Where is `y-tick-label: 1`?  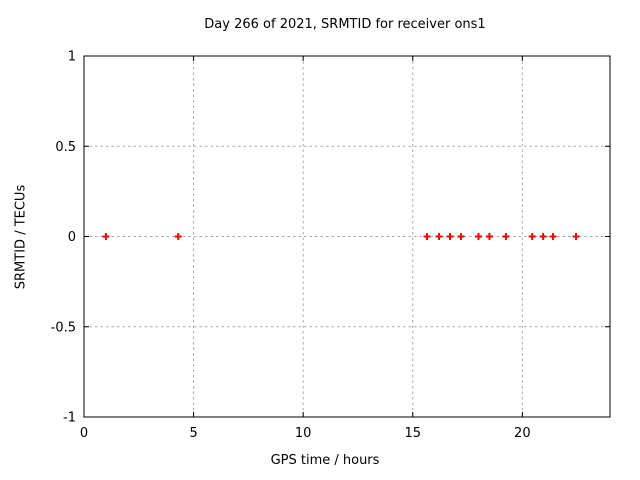 y-tick-label: 1 is located at coordinates (72, 57).